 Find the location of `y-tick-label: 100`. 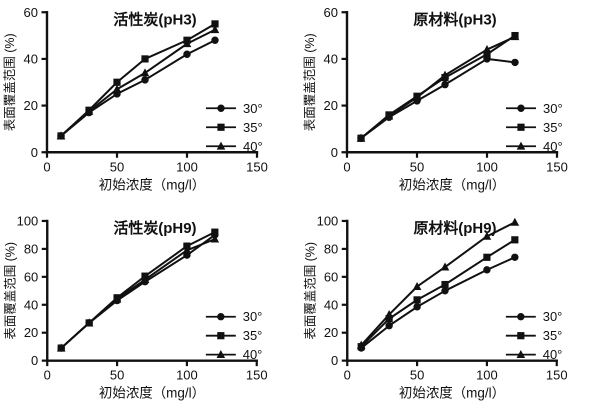

y-tick-label: 100 is located at coordinates (328, 220).